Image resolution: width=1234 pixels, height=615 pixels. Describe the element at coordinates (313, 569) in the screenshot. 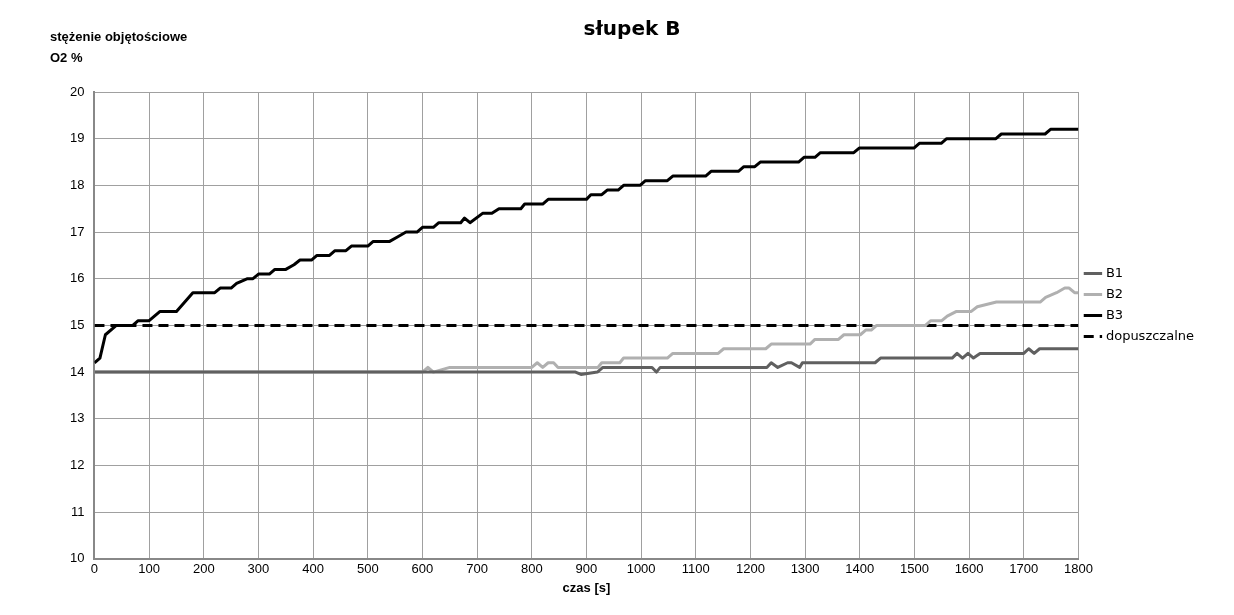

I see `x-tick-label: 400` at that location.